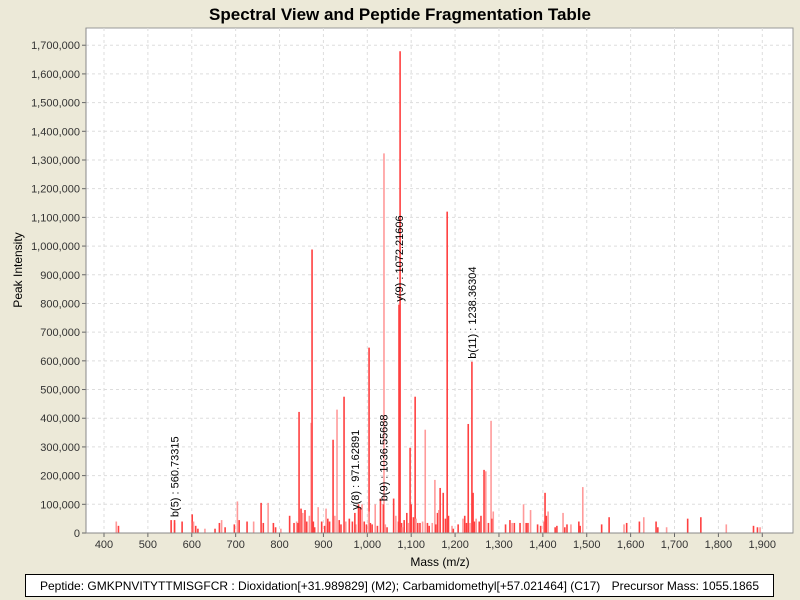 The height and width of the screenshot is (600, 800). I want to click on x-tick-label: 1,700, so click(675, 545).